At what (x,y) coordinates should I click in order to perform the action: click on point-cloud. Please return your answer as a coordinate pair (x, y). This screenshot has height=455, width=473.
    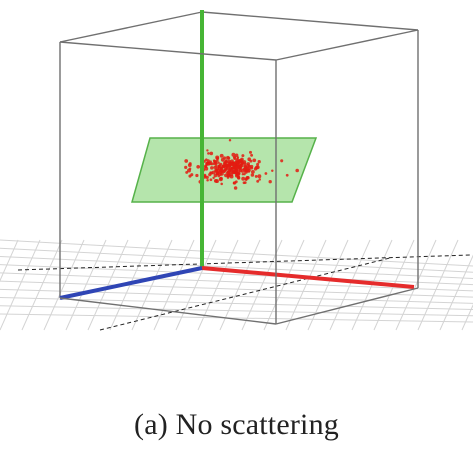
    Looking at the image, I should click on (241, 164).